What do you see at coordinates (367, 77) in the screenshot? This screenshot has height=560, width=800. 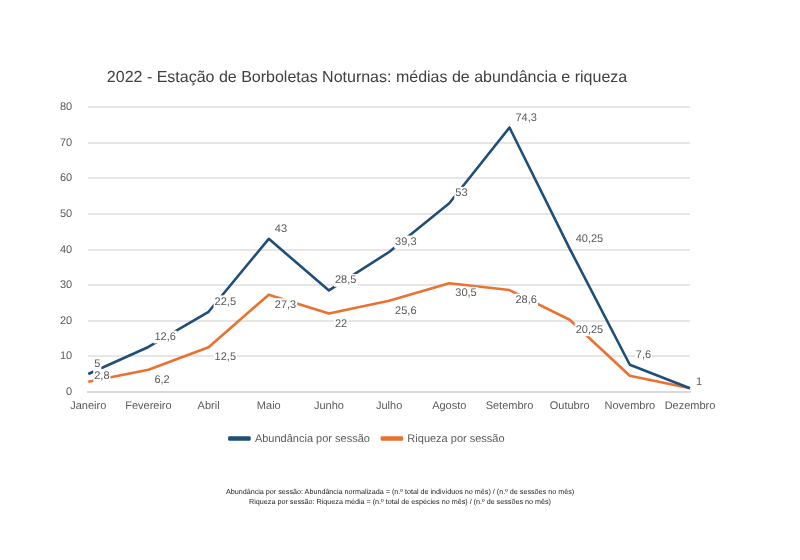 I see `chart-title: 2022 - Estação de Borboletas Noturnas: médias de abundância e riqueza` at bounding box center [367, 77].